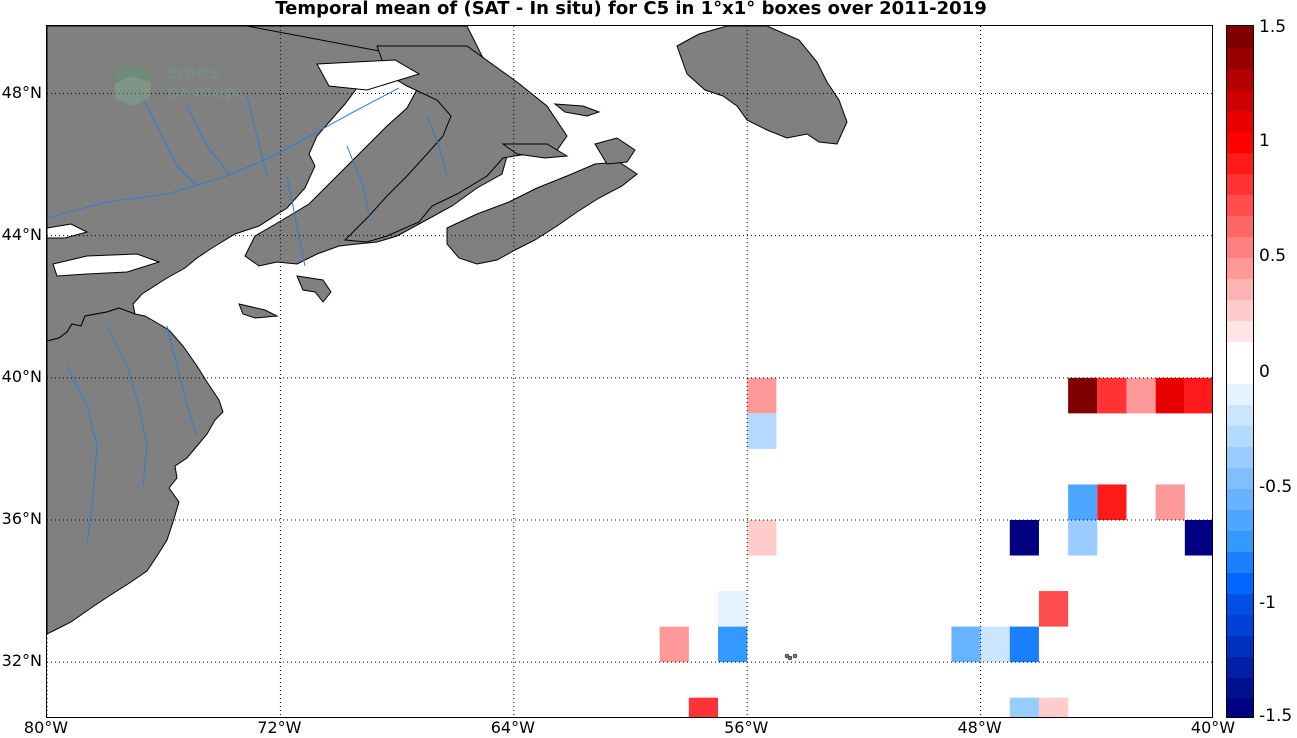 This screenshot has height=738, width=1297. I want to click on colorbar, so click(1240, 371).